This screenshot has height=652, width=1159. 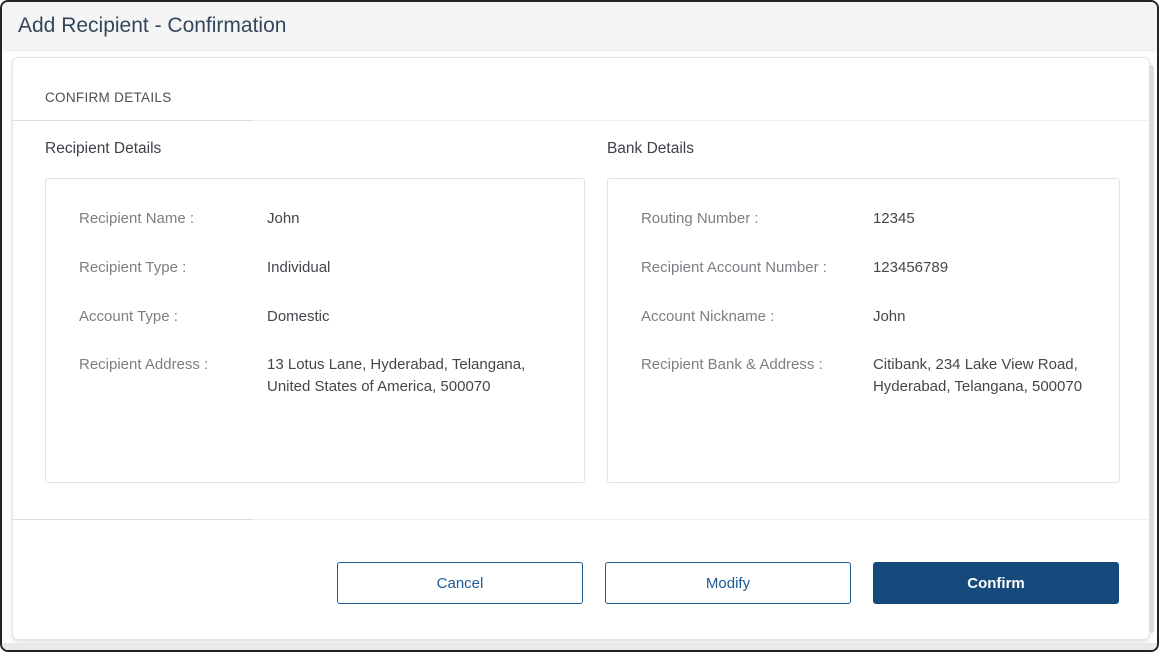 I want to click on page-title: Add Recipient - Confirmation, so click(x=152, y=25).